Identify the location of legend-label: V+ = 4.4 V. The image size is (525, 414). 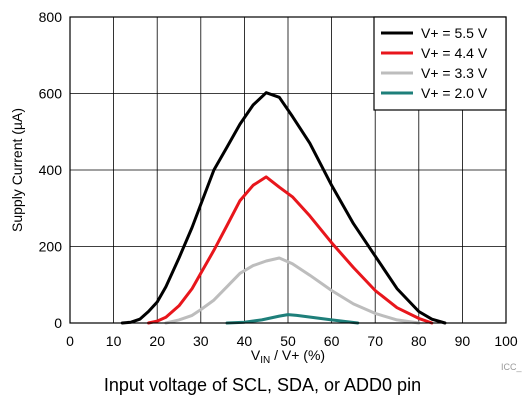
(454, 53).